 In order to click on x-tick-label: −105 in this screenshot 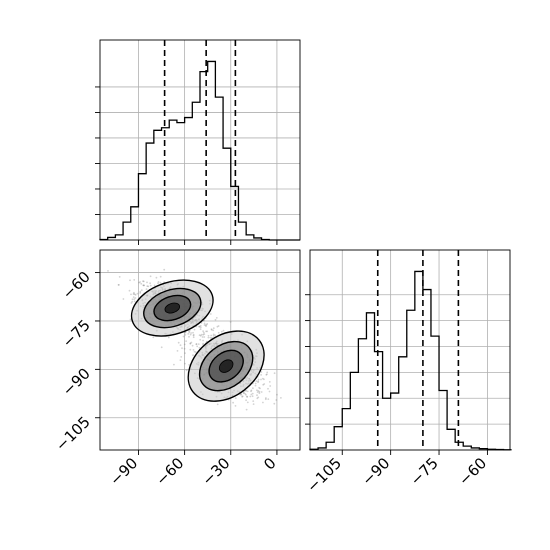, I will do `click(324, 475)`.